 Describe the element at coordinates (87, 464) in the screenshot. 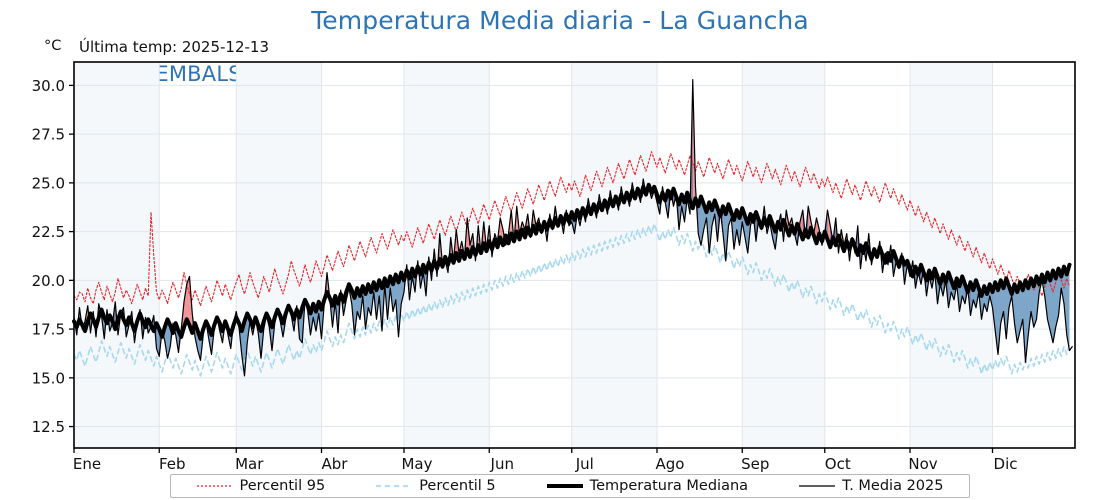

I see `x-tick-label: Ene` at that location.